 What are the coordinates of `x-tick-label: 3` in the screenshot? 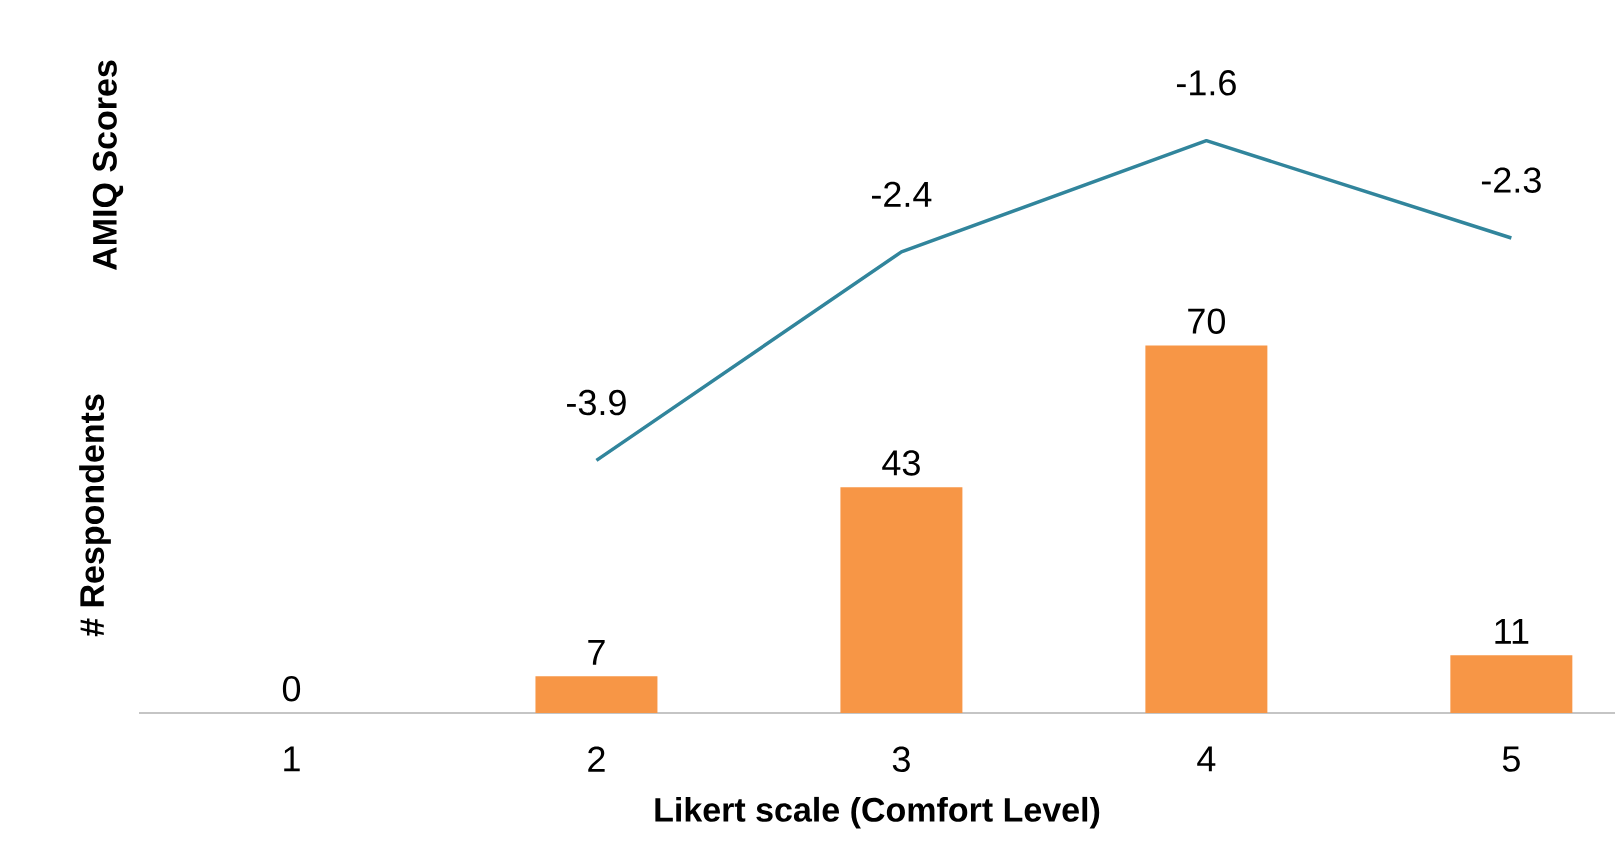 It's located at (901, 759).